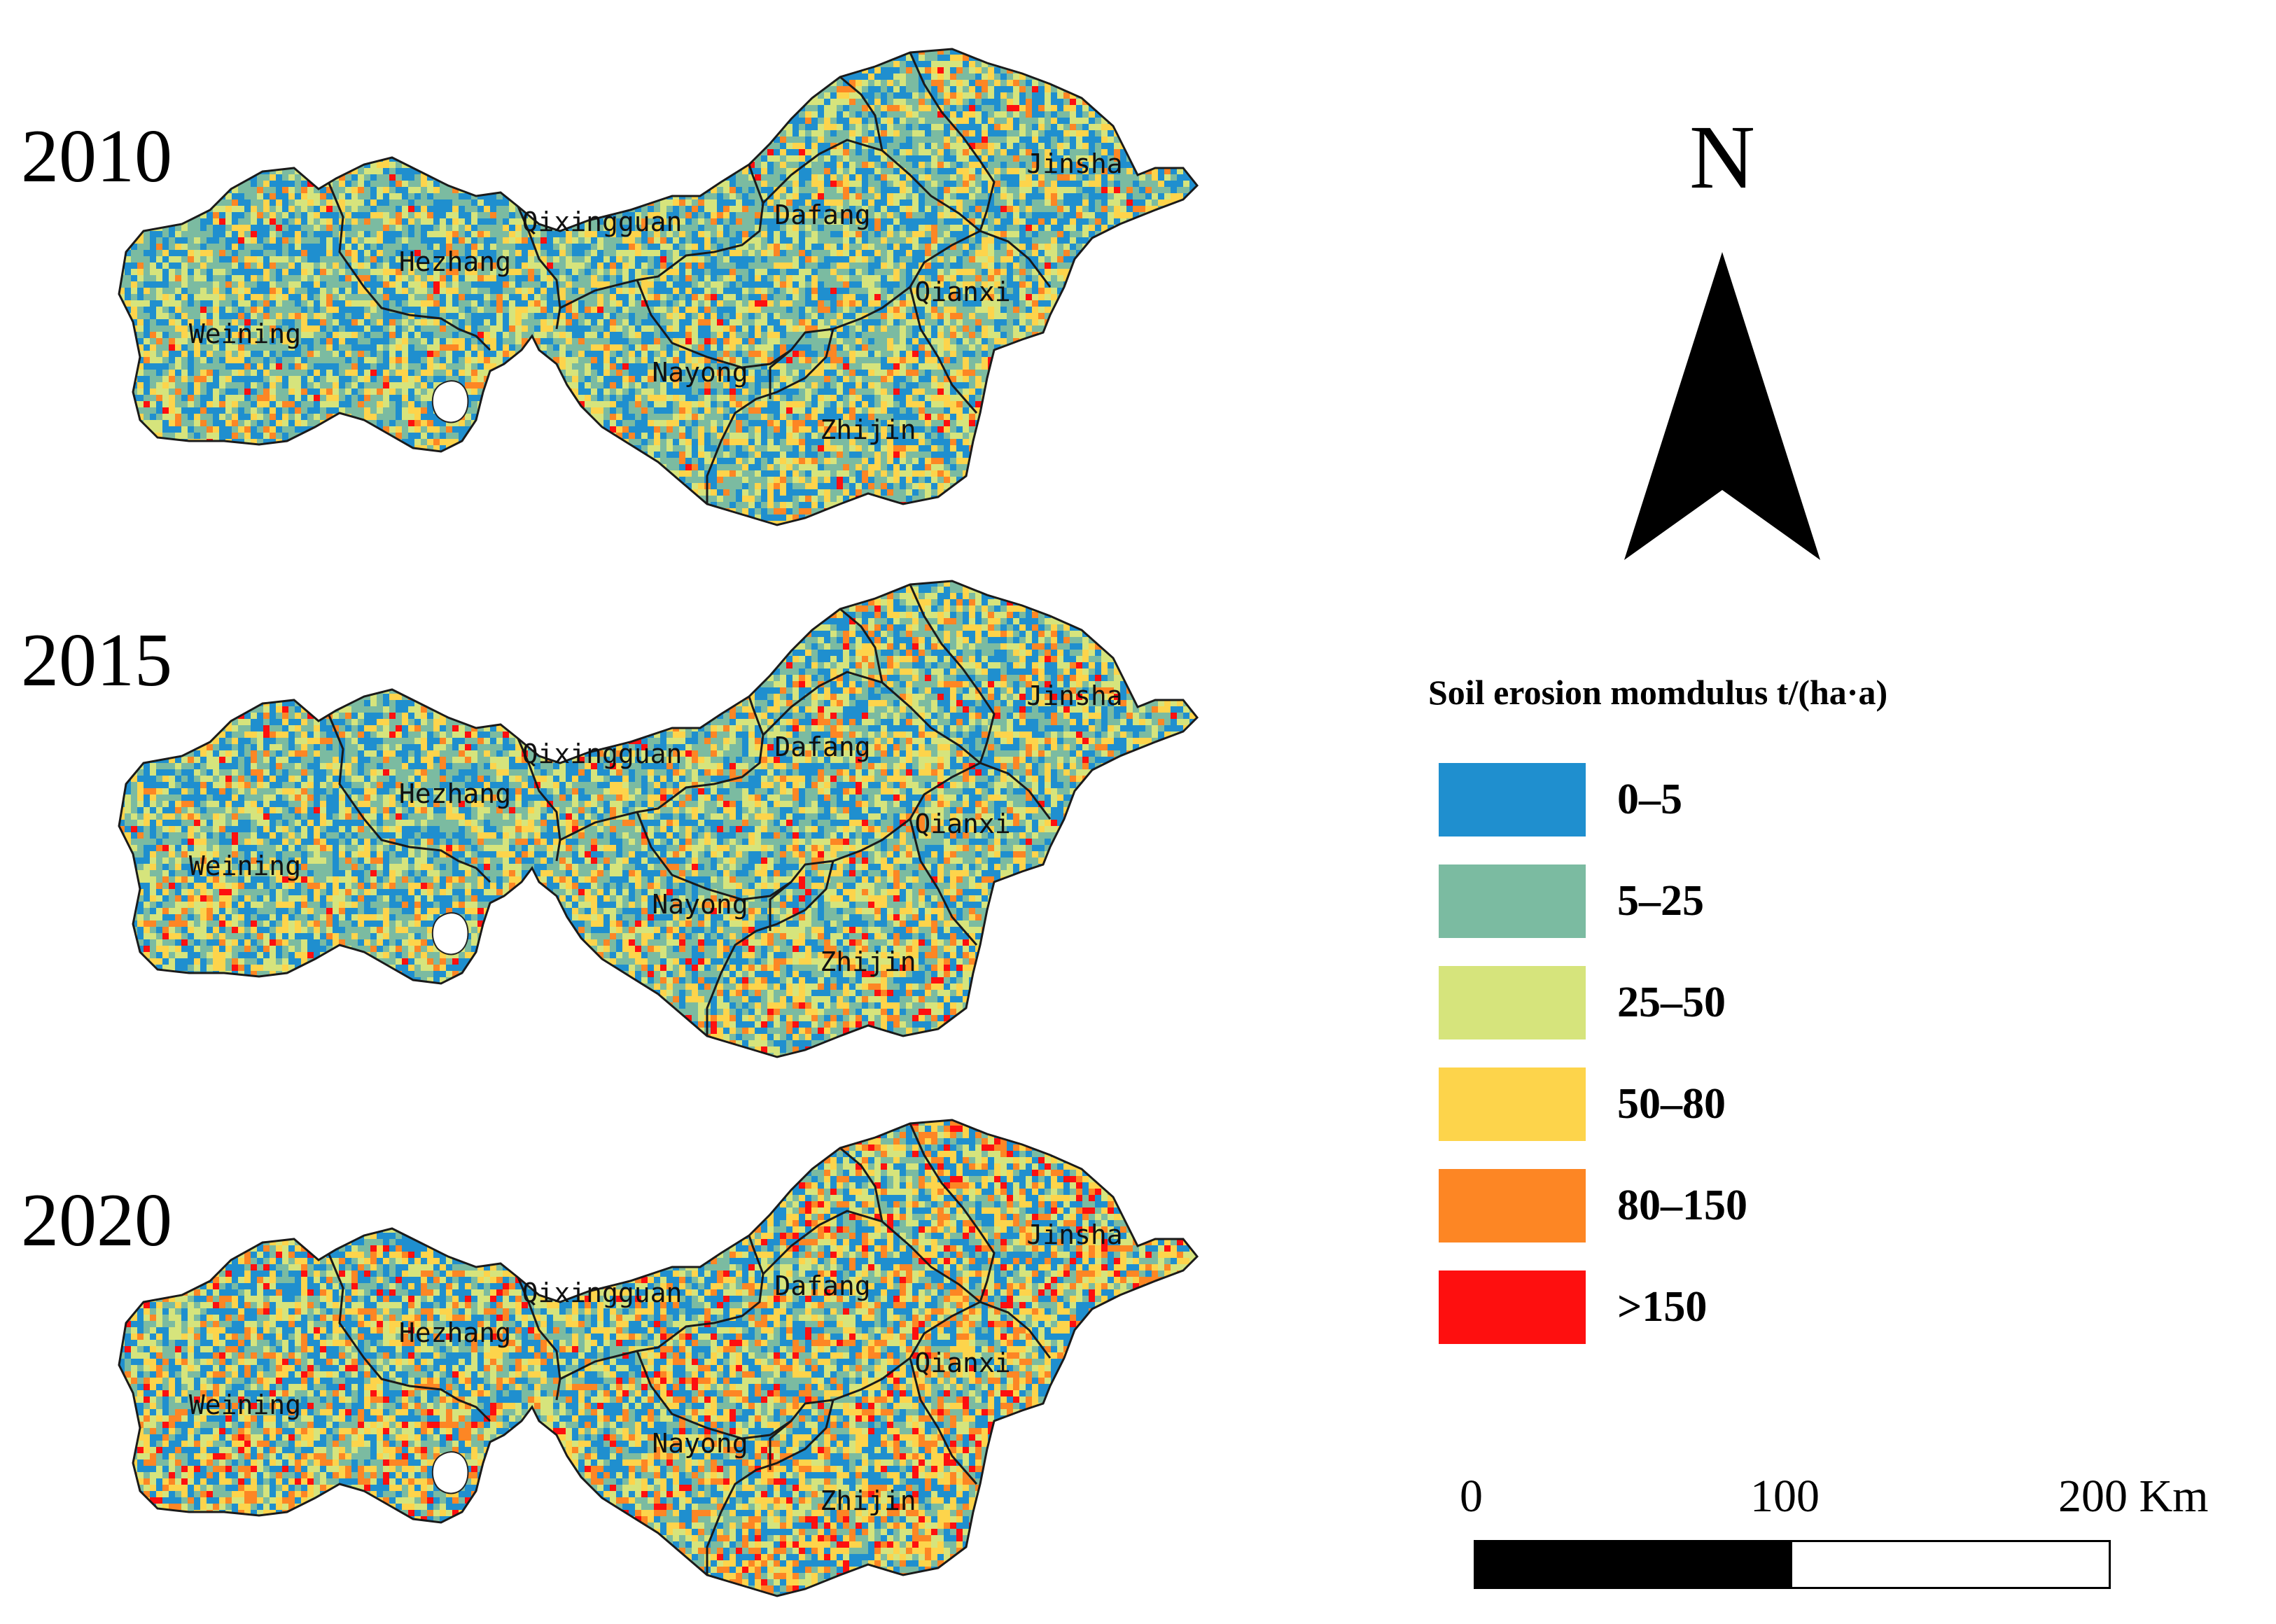 This screenshot has width=2276, height=1624. I want to click on north-letter: N, so click(1722, 157).